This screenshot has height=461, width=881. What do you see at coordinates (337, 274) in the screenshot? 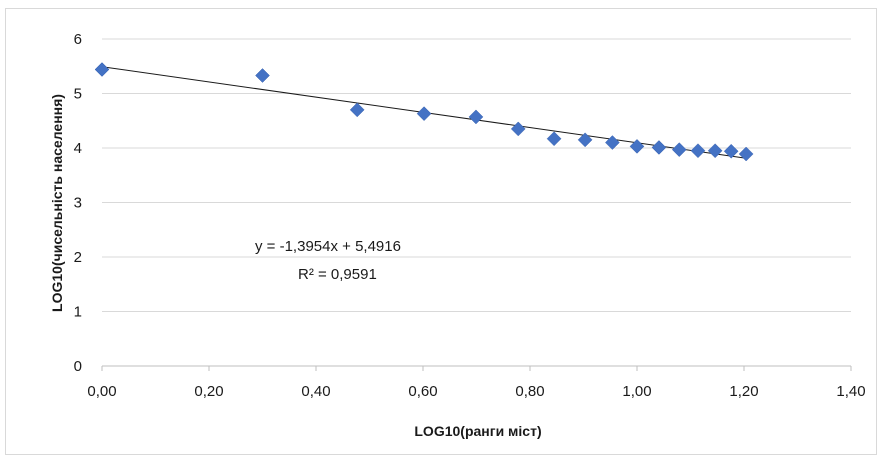
I see `r-squared-label: R² = 0,9591` at bounding box center [337, 274].